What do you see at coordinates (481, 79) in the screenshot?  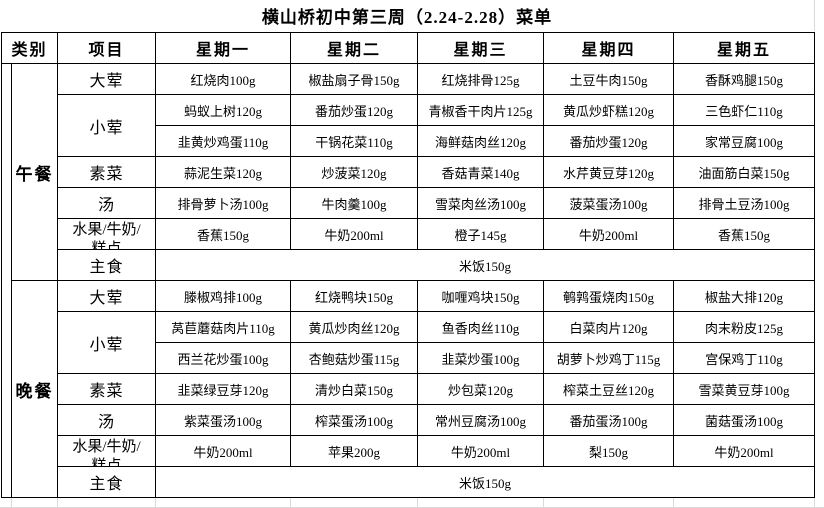 I see `dish-cell: 红烧排骨125g` at bounding box center [481, 79].